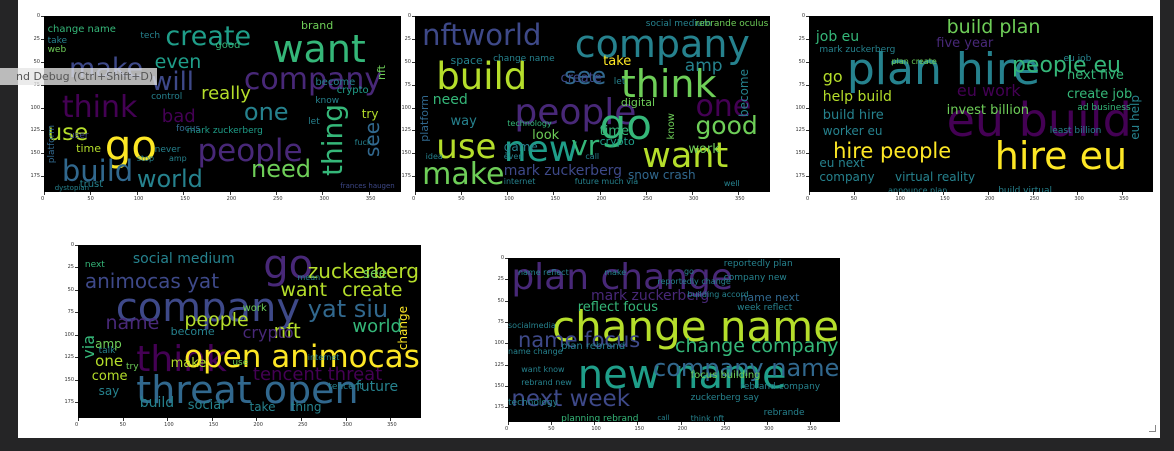 This screenshot has height=451, width=1174. I want to click on word-internet: internet, so click(323, 357).